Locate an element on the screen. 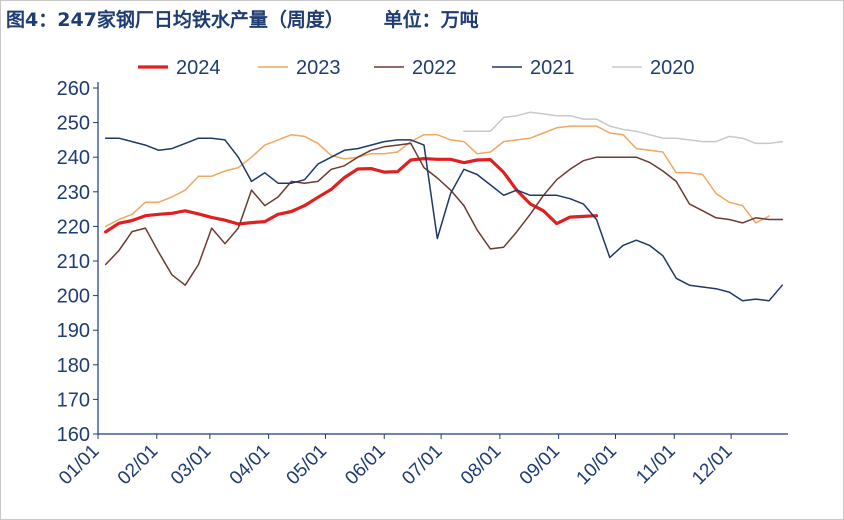  legend-label-2020: 2020 is located at coordinates (672, 68).